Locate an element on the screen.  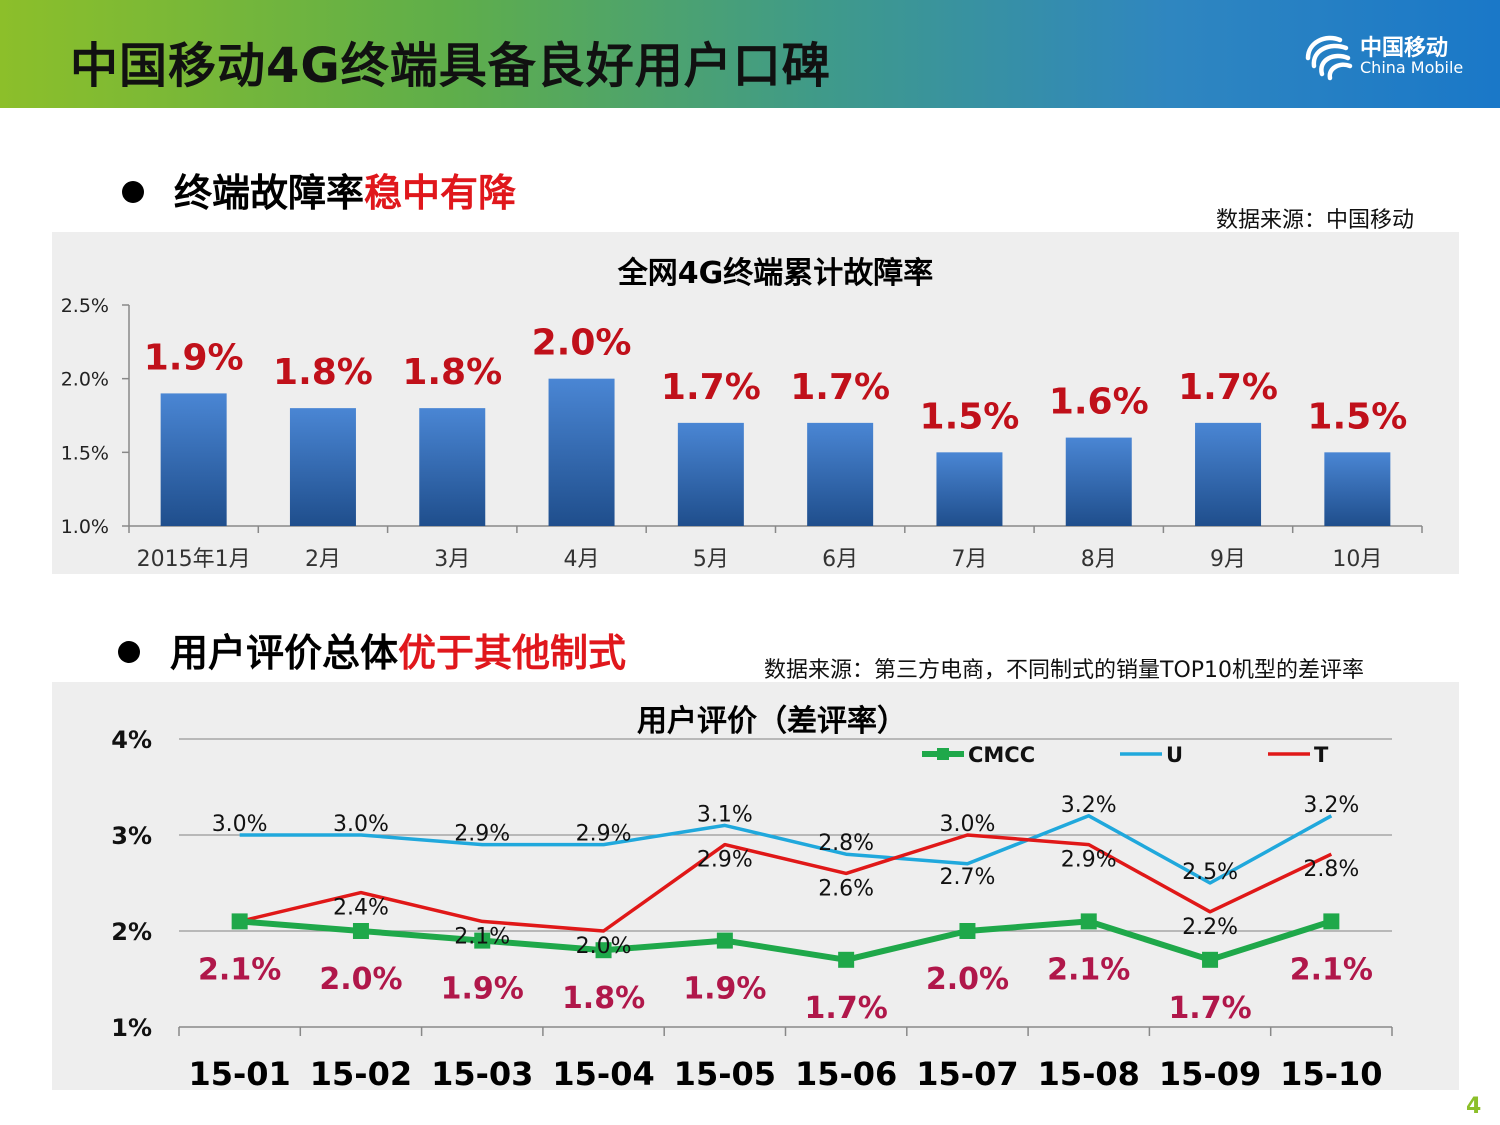
legend-marker-cmcc is located at coordinates (943, 754).